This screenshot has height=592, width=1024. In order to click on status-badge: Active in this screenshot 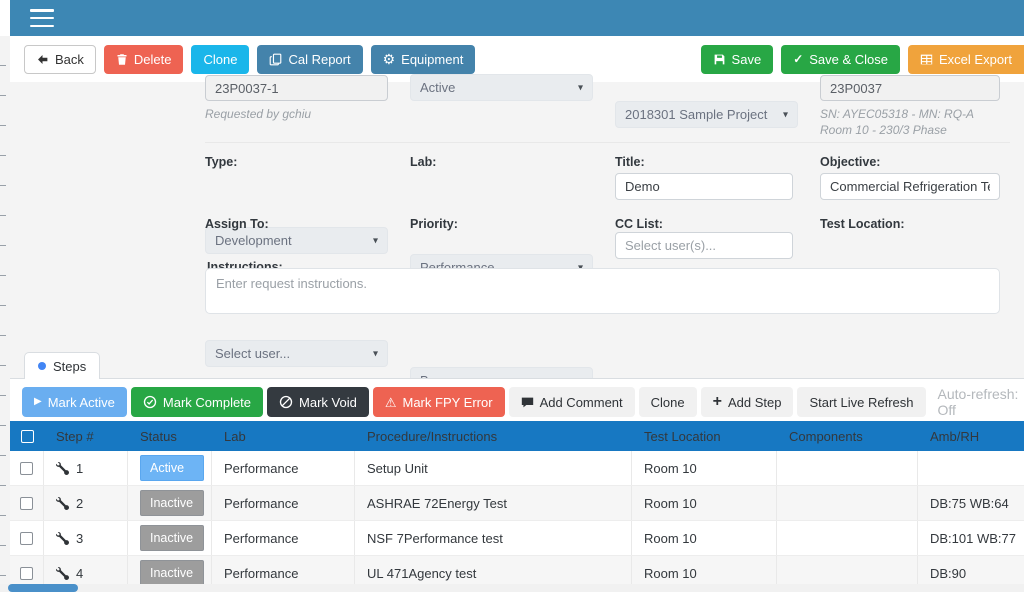, I will do `click(172, 468)`.